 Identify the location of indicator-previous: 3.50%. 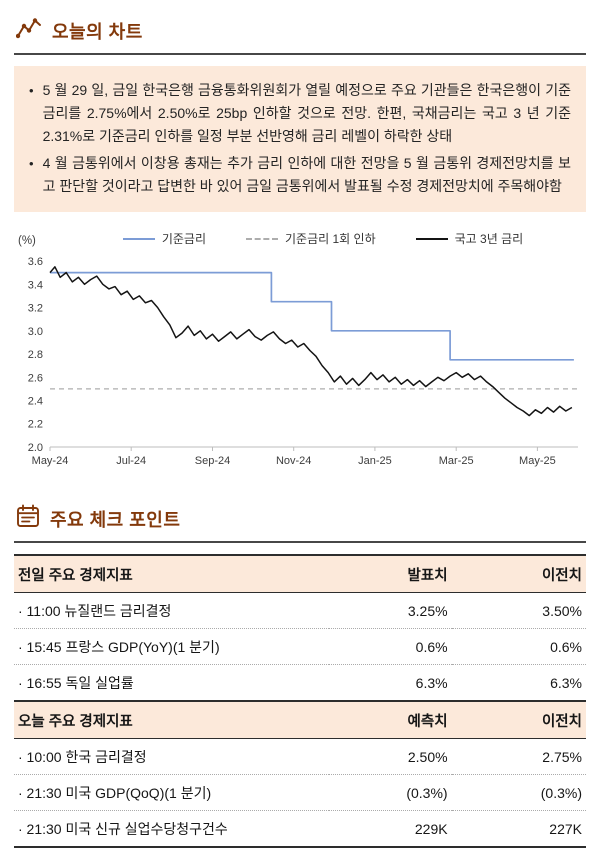
(518, 611).